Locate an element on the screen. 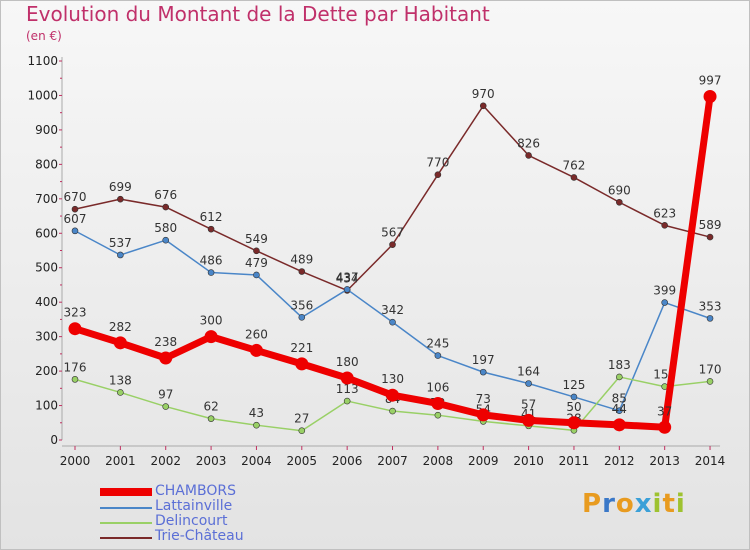 Image resolution: width=750 pixels, height=550 pixels. data-label: 197 is located at coordinates (483, 360).